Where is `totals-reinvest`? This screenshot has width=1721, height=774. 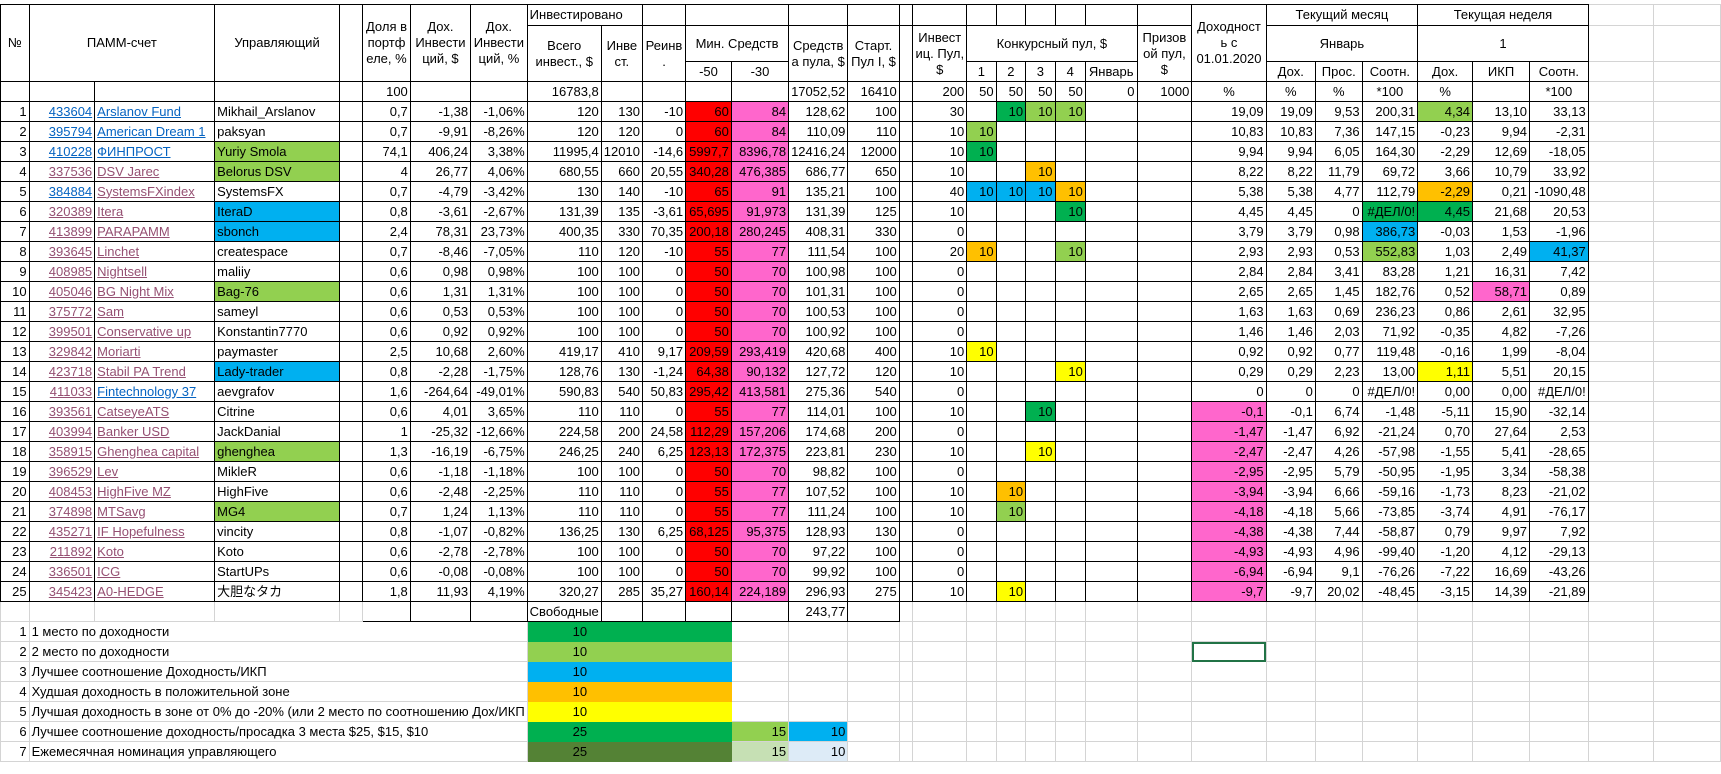
totals-reinvest is located at coordinates (664, 91).